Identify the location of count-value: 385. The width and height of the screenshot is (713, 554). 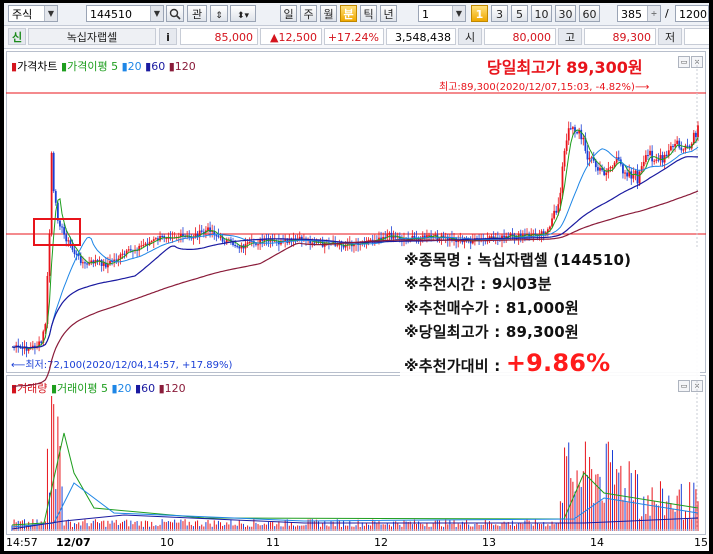
(631, 14).